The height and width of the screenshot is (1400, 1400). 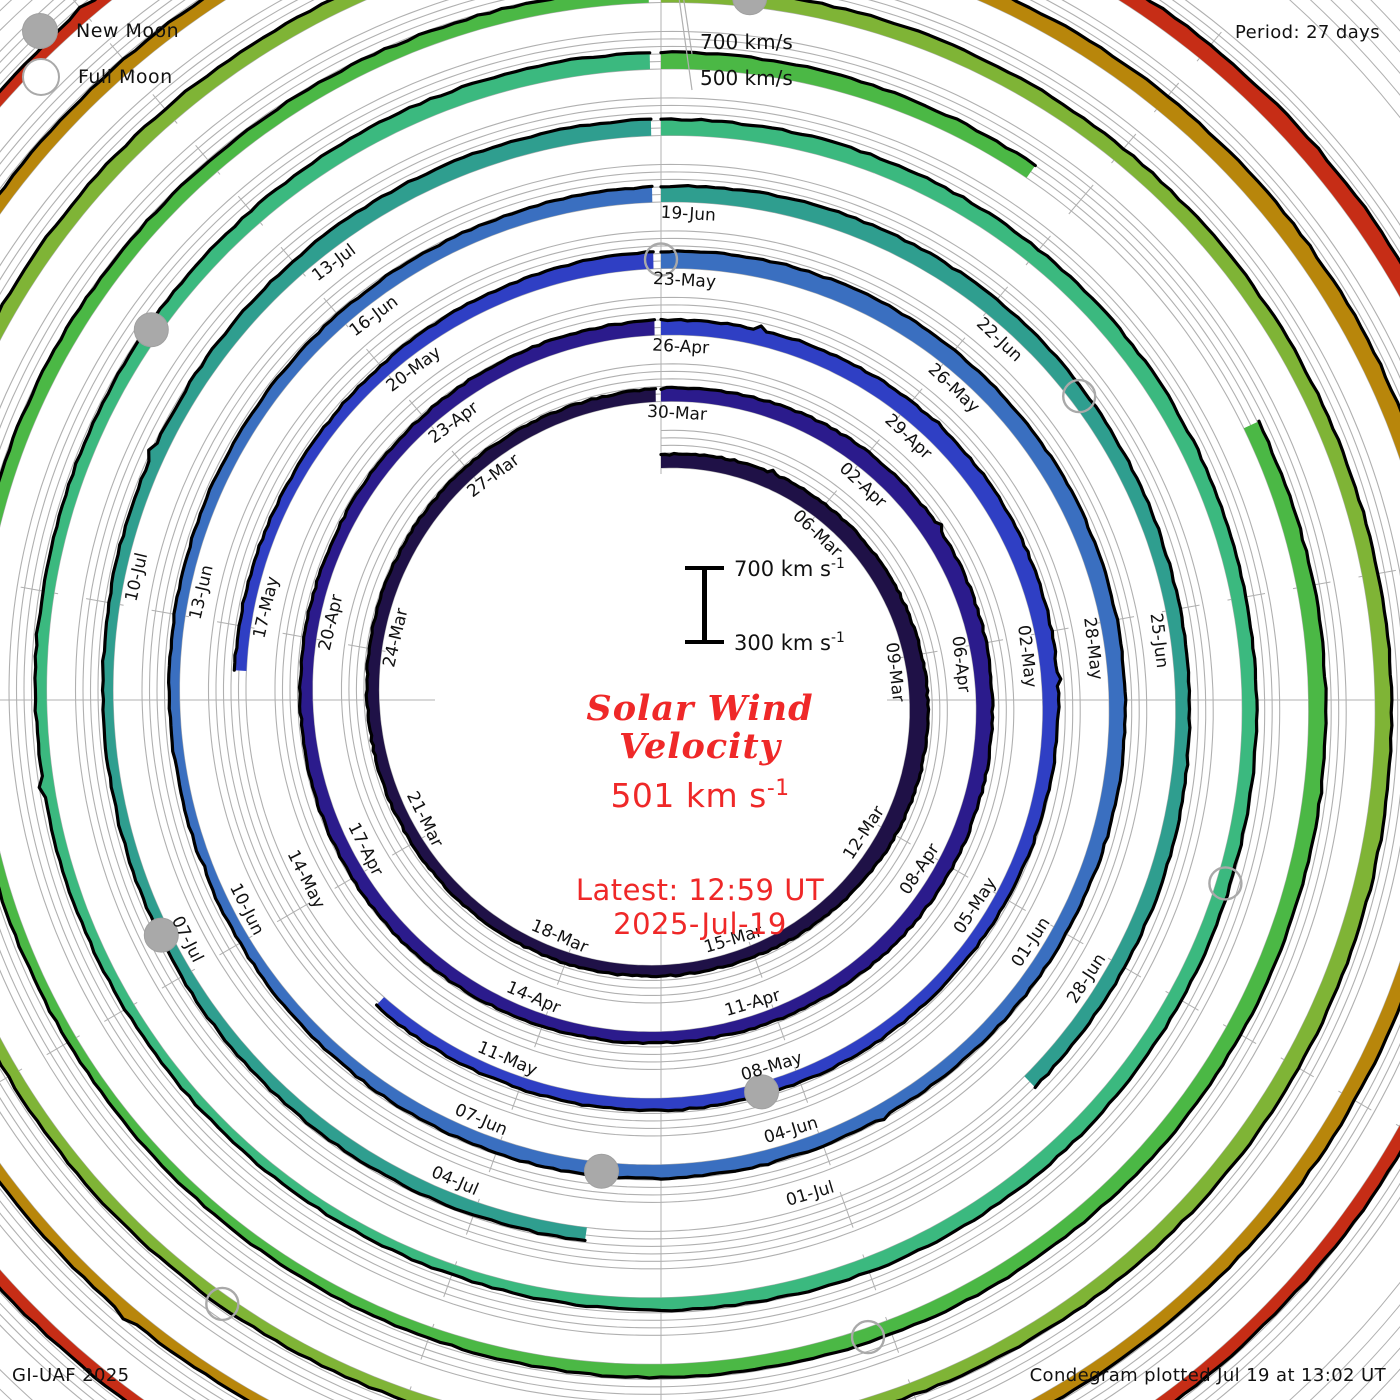 What do you see at coordinates (704, 605) in the screenshot?
I see `scale-bar-stem` at bounding box center [704, 605].